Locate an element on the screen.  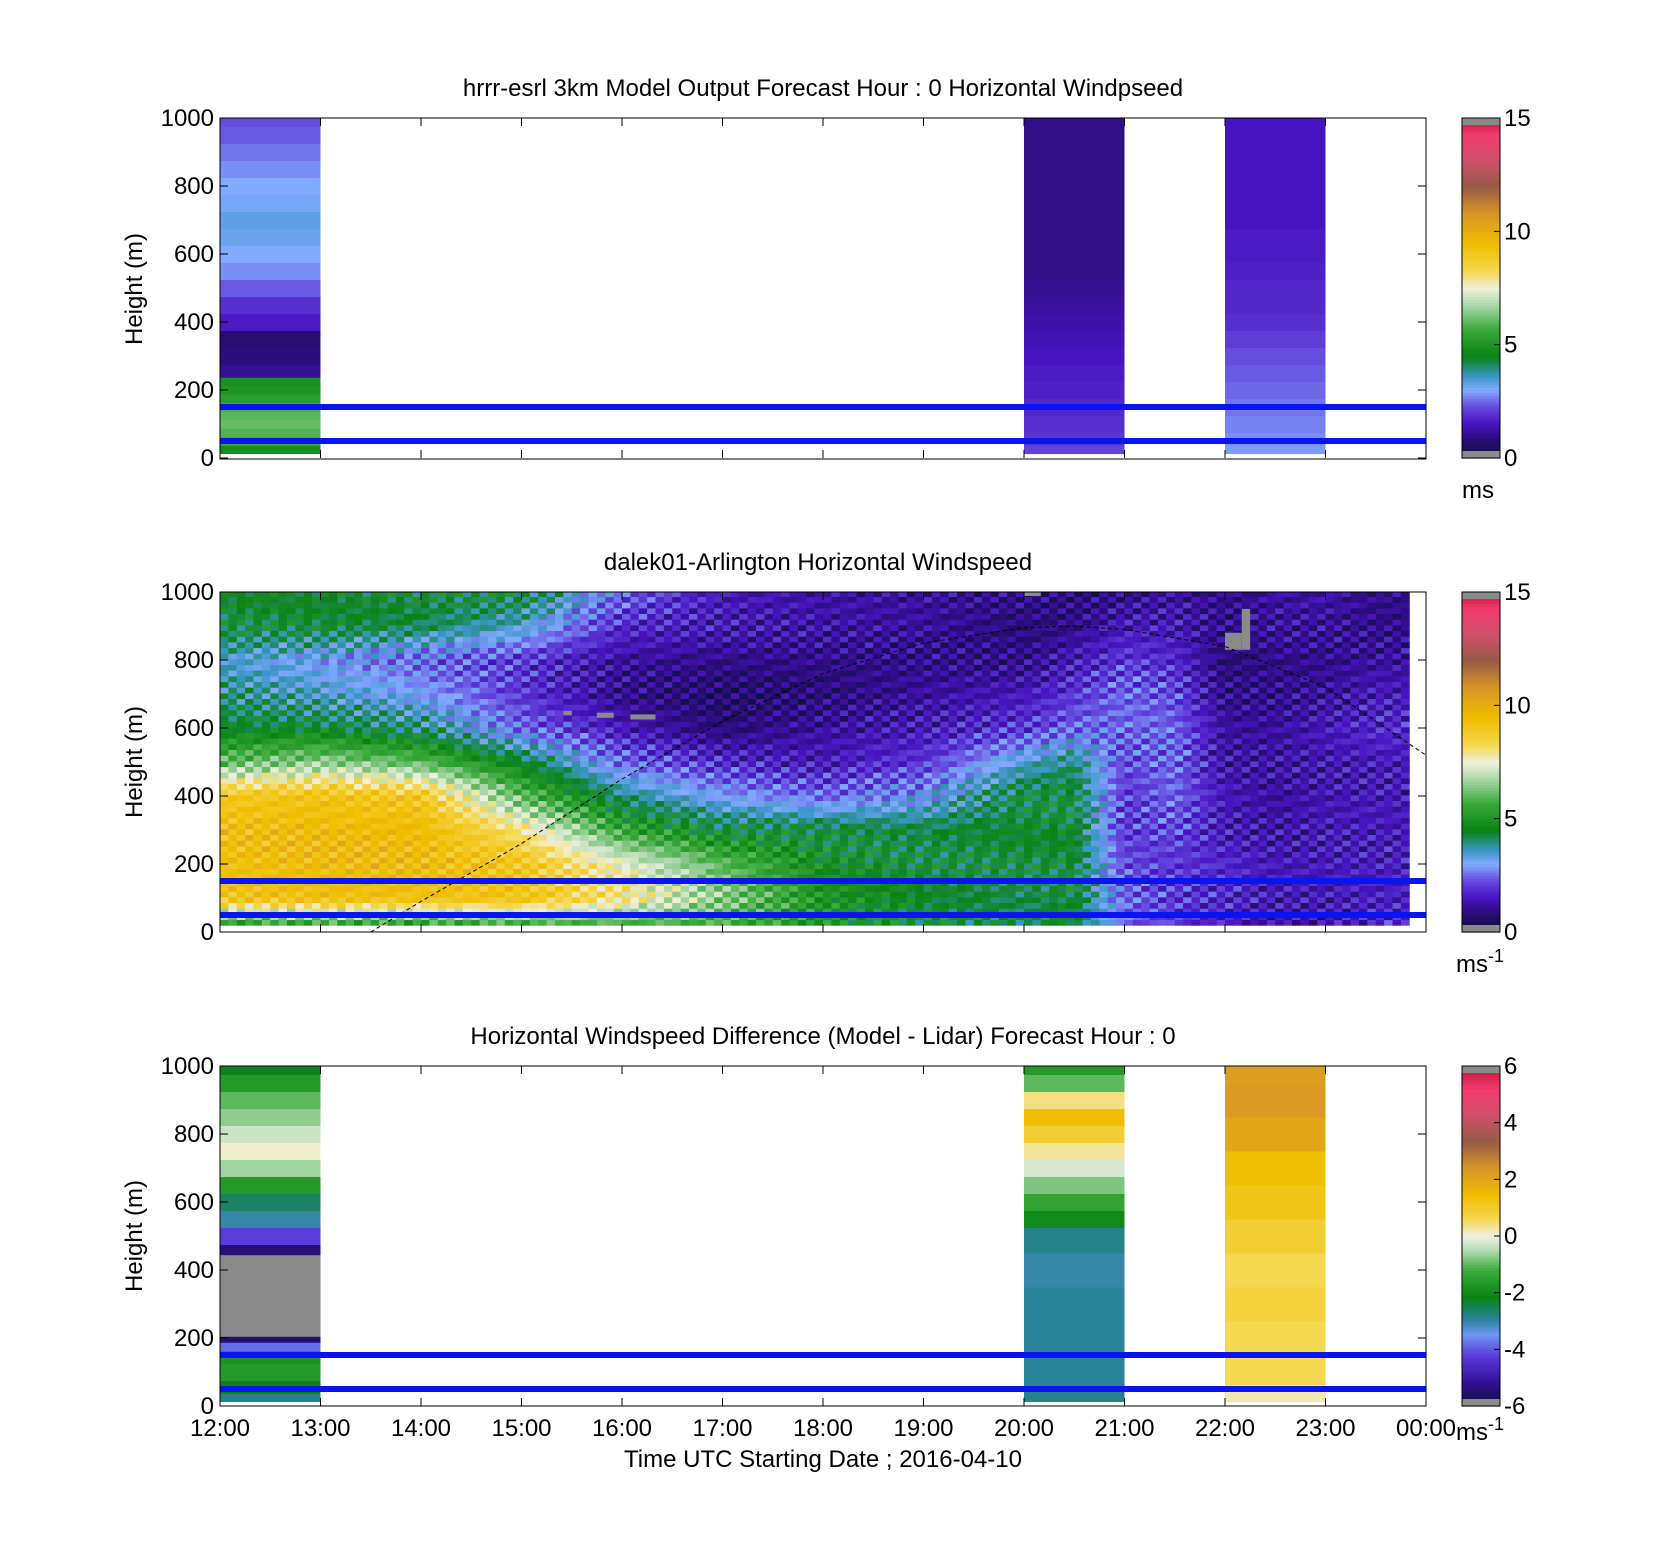
colorbar-frame is located at coordinates (1481, 288).